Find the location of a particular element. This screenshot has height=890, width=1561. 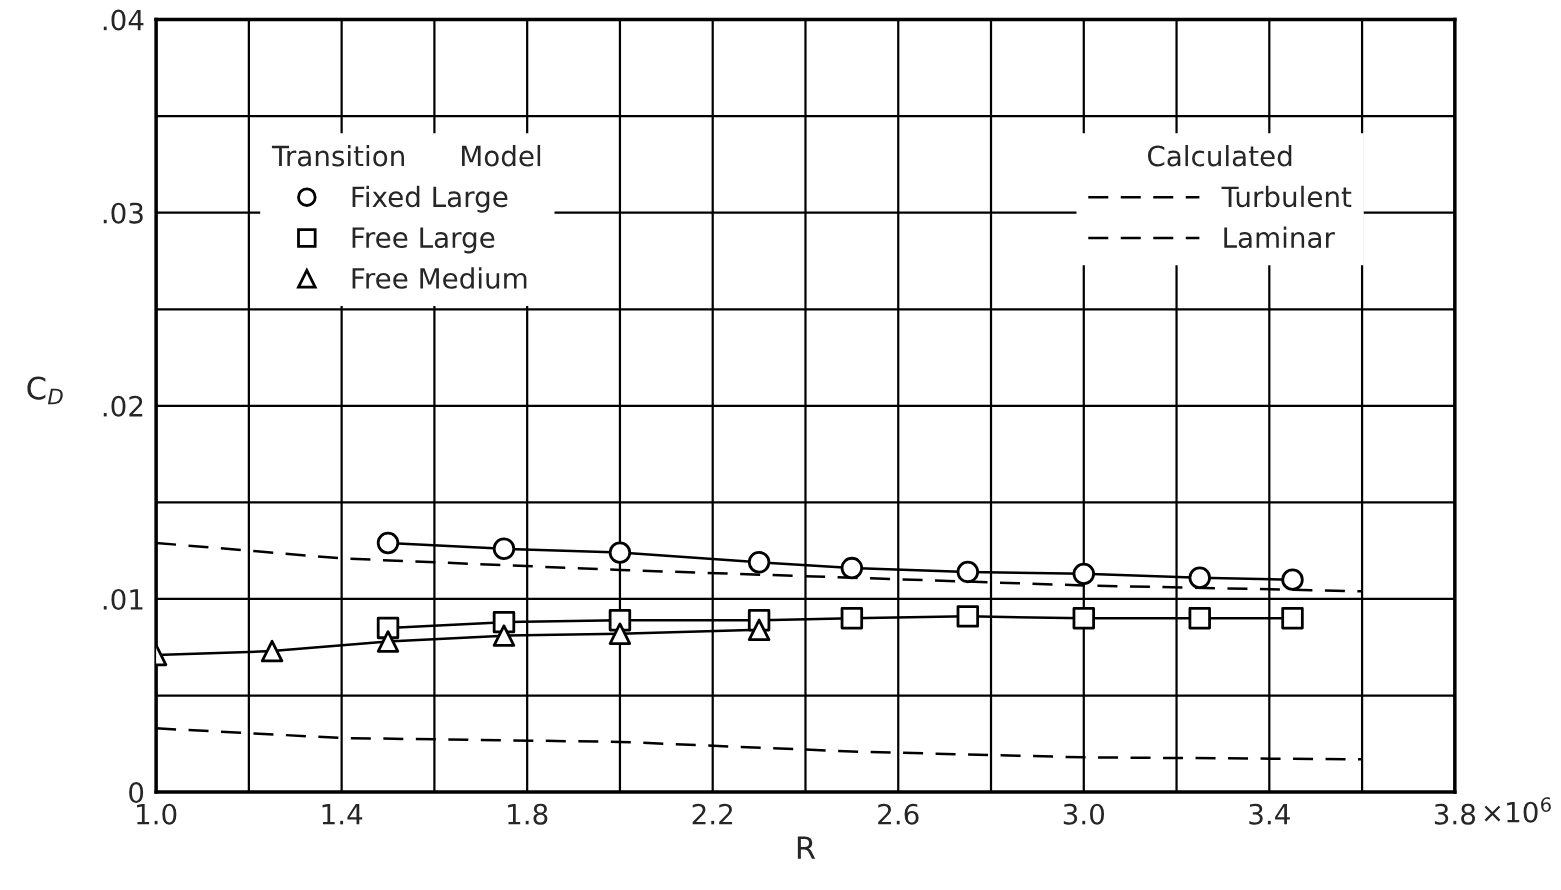

y-tick-label: .03 is located at coordinates (123, 213).